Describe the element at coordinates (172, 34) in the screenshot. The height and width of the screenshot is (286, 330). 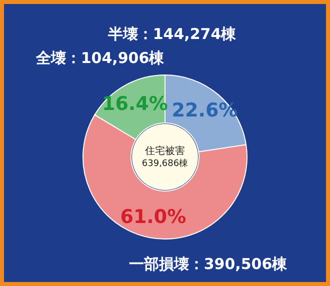
I see `slice-label: 半壊：144,274棟` at that location.